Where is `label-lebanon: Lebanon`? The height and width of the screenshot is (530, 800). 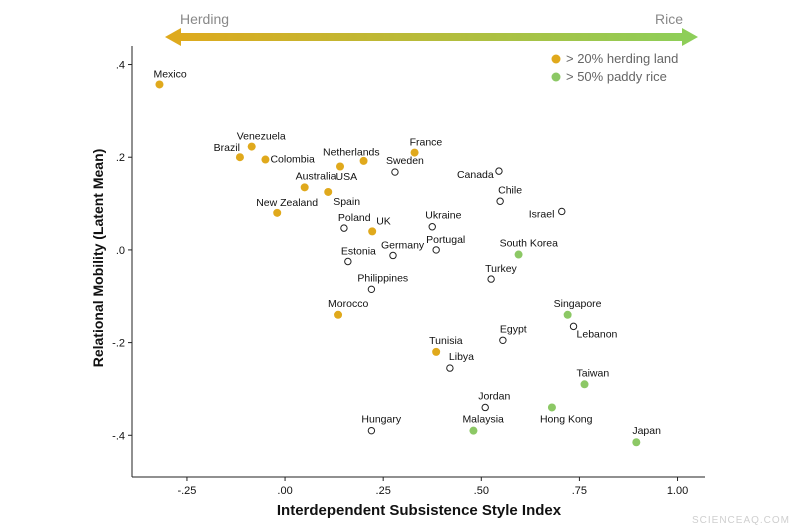
label-lebanon: Lebanon is located at coordinates (597, 334).